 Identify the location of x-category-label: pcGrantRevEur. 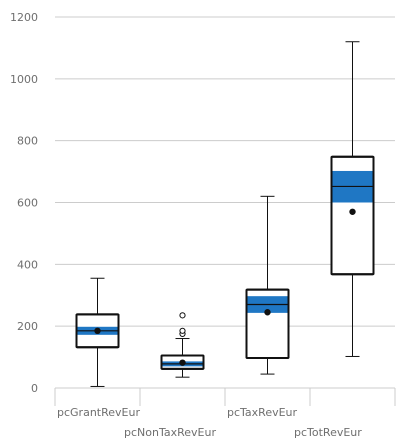
(98, 412).